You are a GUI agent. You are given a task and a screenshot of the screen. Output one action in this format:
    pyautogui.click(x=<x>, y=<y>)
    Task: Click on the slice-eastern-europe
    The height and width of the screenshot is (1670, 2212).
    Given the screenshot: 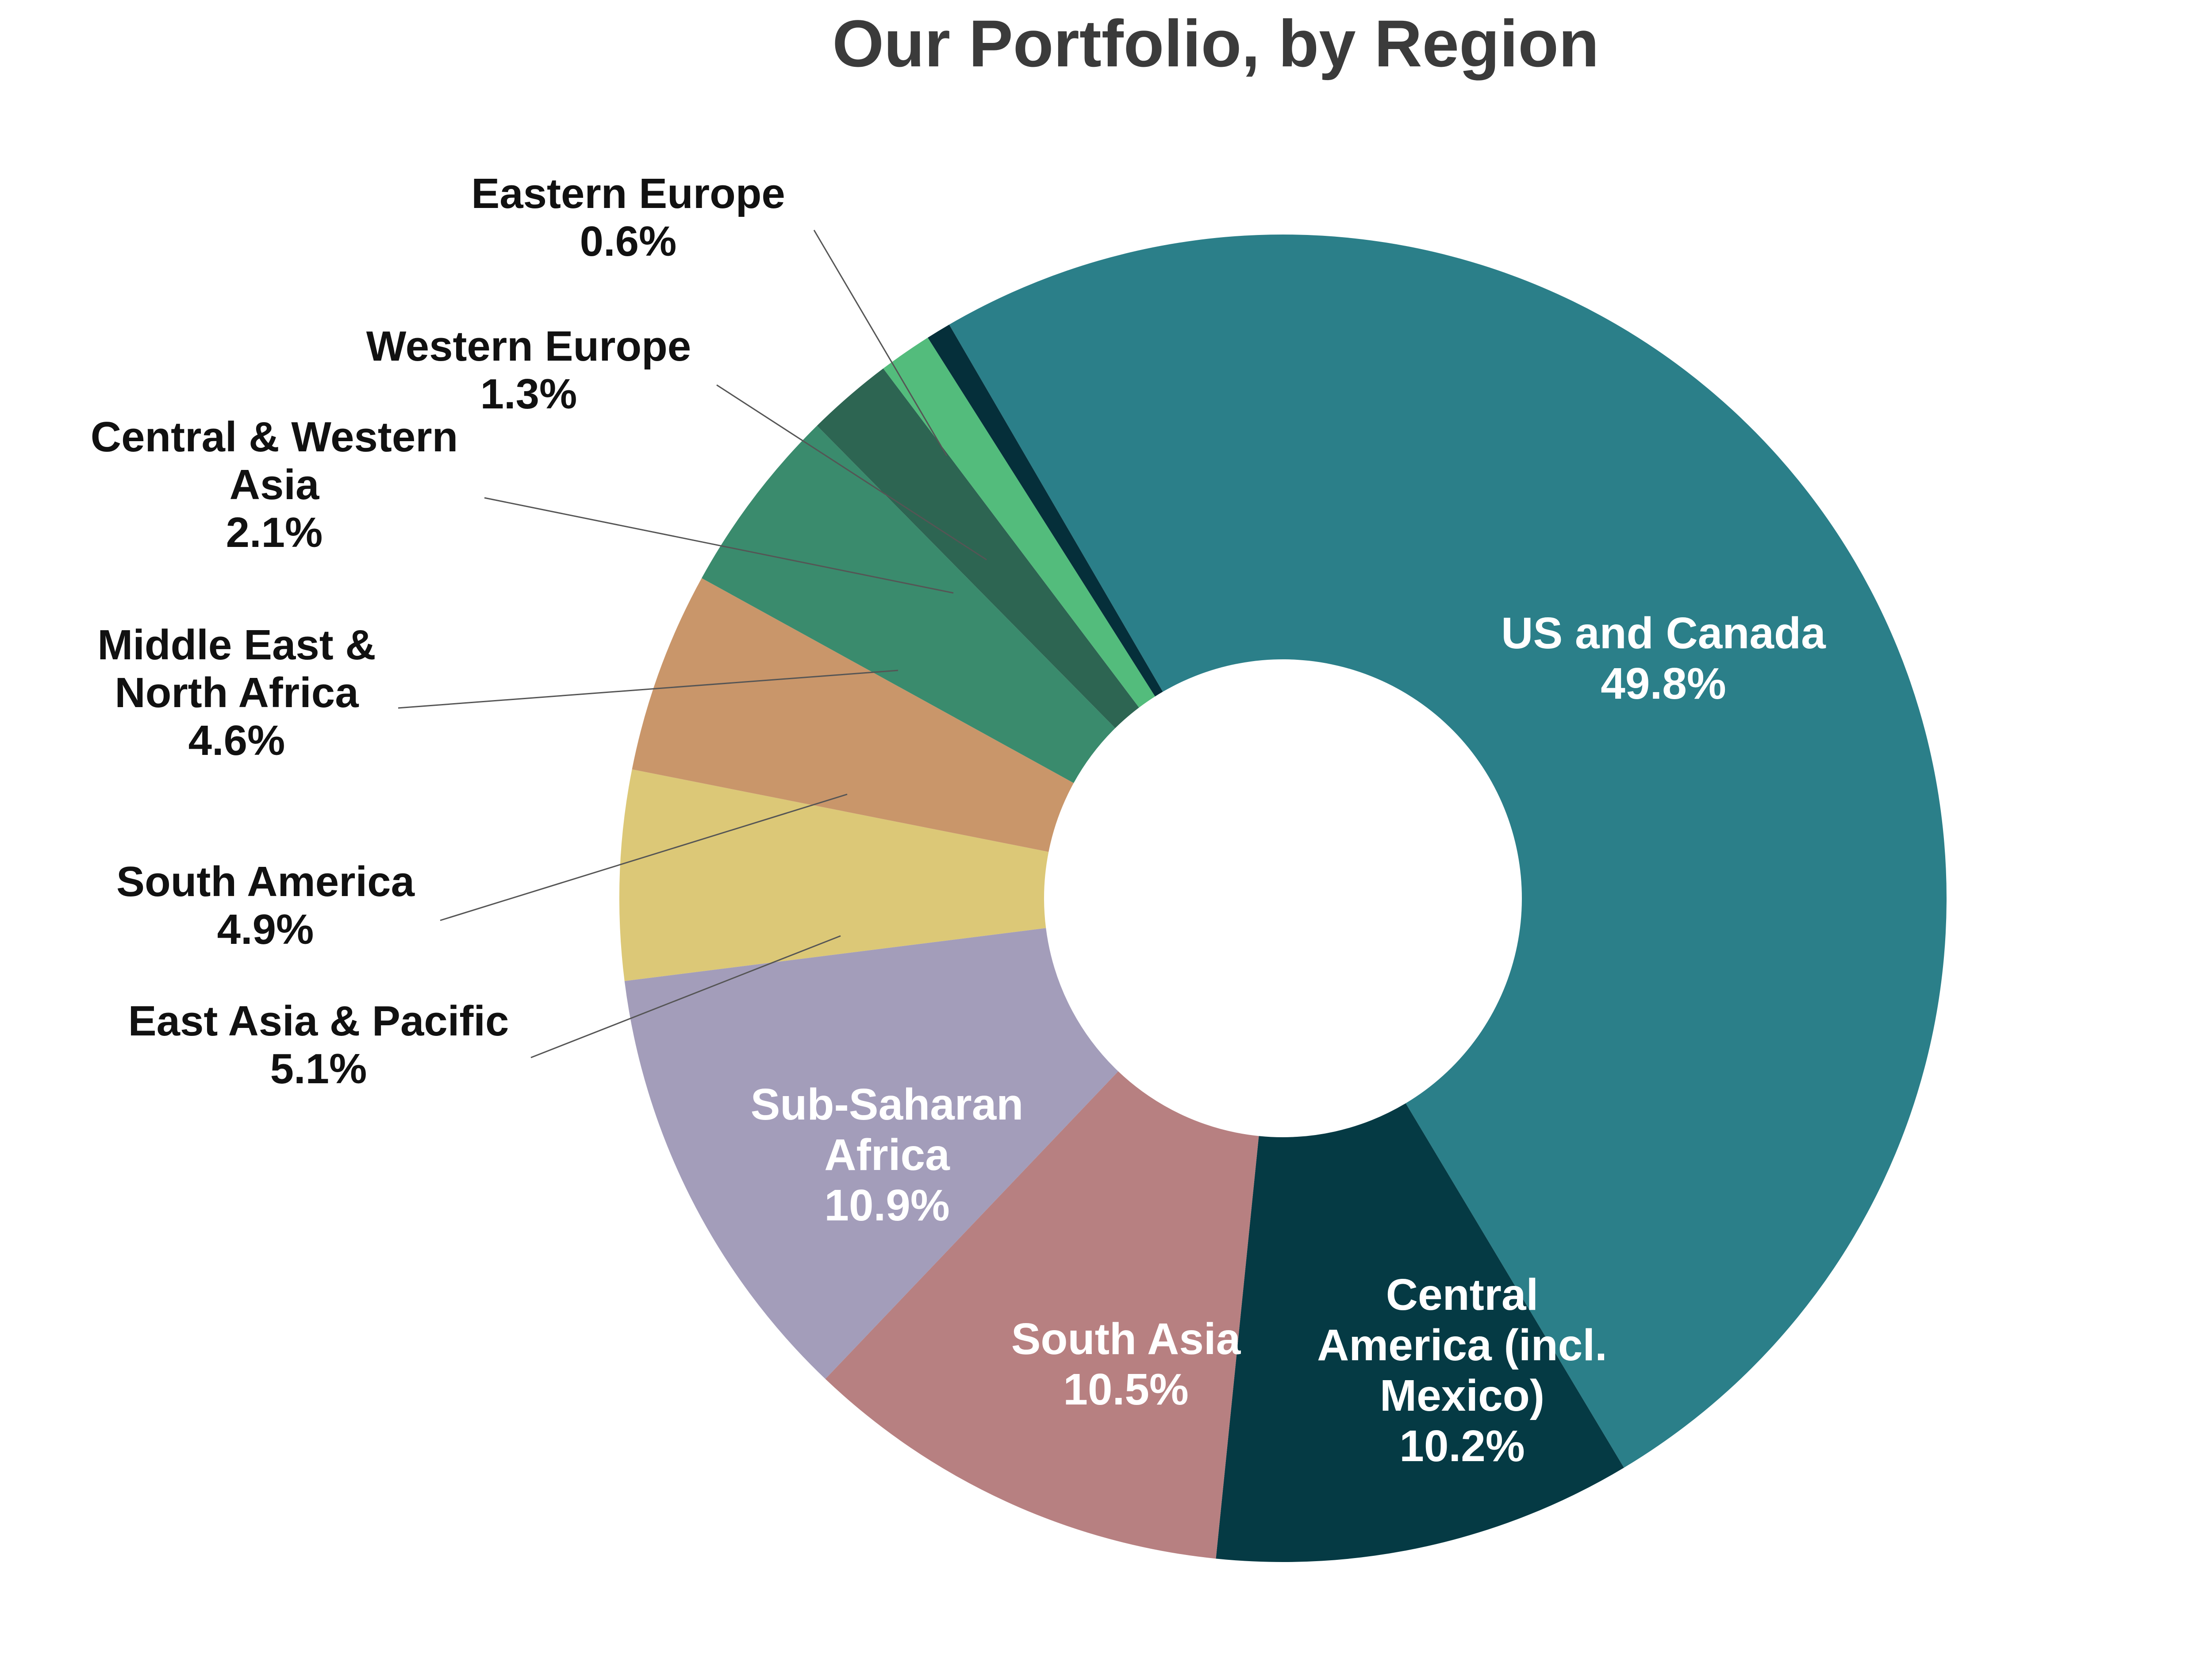 What is the action you would take?
    pyautogui.click(x=1045, y=510)
    